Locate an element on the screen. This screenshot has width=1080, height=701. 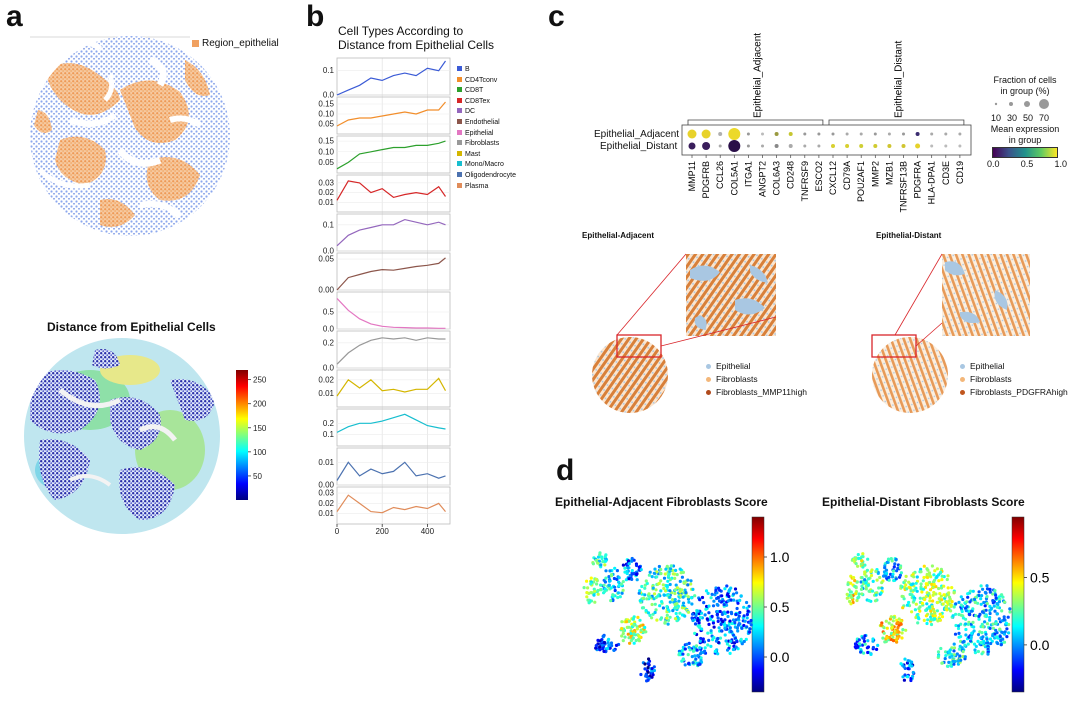
dot-adjacent-col6a3 is located at coordinates (776, 134).